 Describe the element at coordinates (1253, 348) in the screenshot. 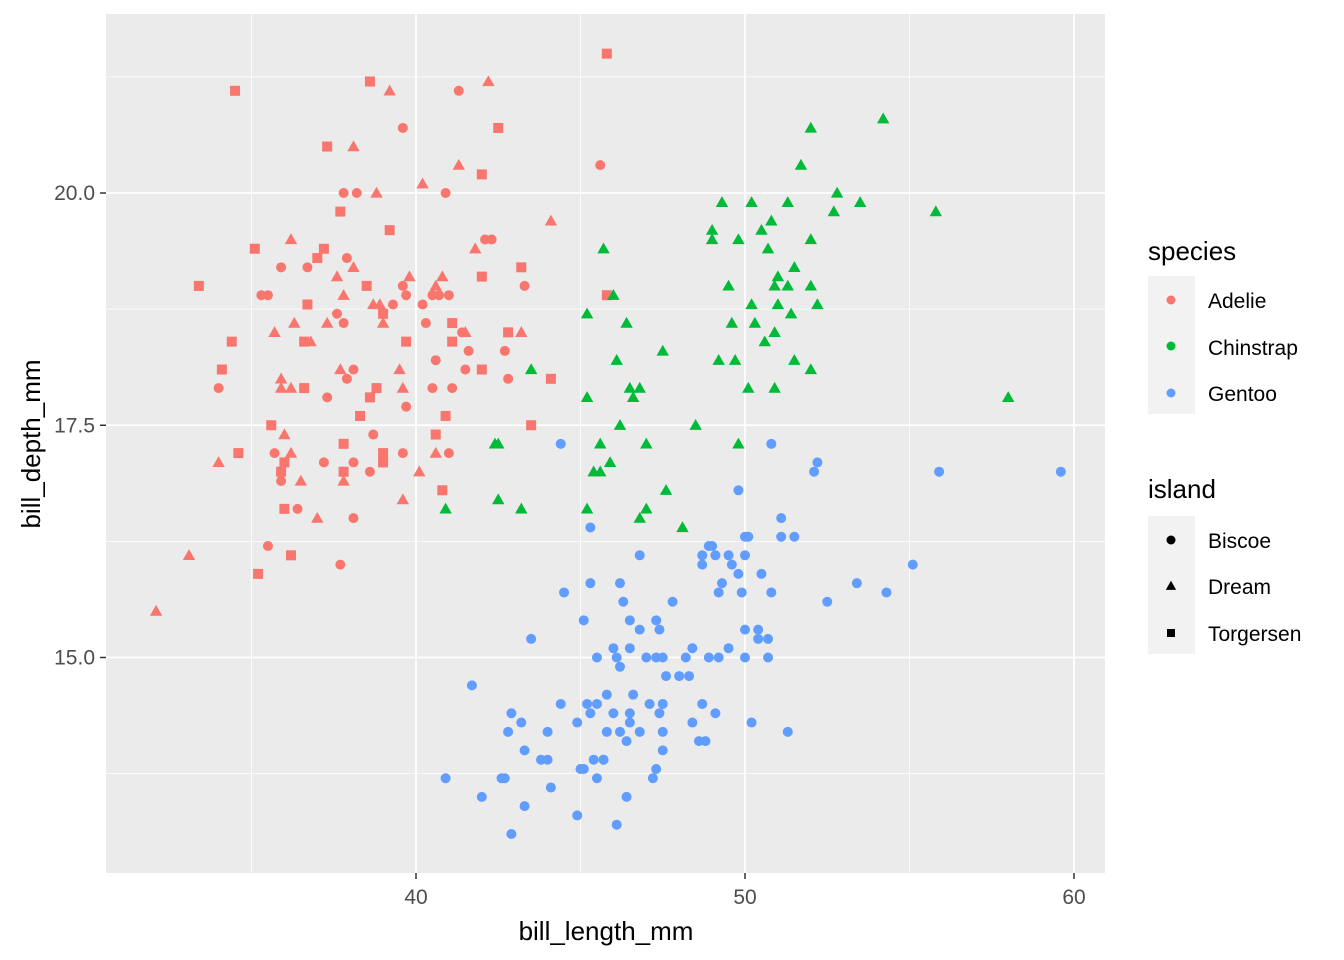

I see `legend-label-chinstrap: Chinstrap` at that location.